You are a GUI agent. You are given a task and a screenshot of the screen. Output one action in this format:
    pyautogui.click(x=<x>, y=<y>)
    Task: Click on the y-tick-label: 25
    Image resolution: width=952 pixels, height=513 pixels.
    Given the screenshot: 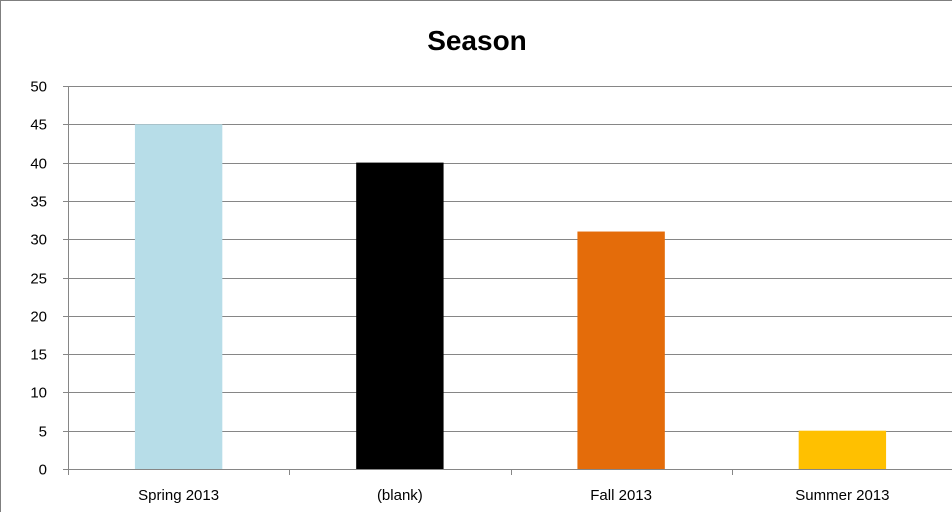 What is the action you would take?
    pyautogui.click(x=38, y=279)
    